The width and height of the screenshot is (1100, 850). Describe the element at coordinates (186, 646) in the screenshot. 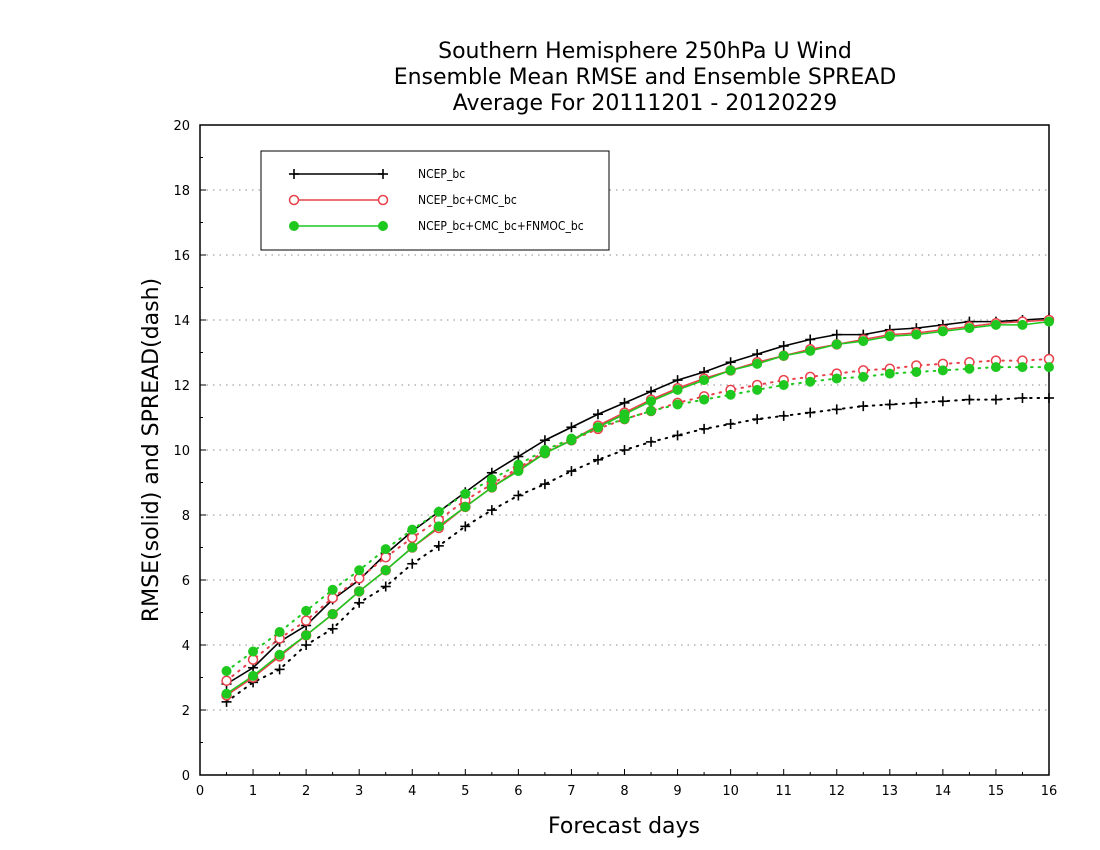

I see `y-tick-label: 4` at that location.